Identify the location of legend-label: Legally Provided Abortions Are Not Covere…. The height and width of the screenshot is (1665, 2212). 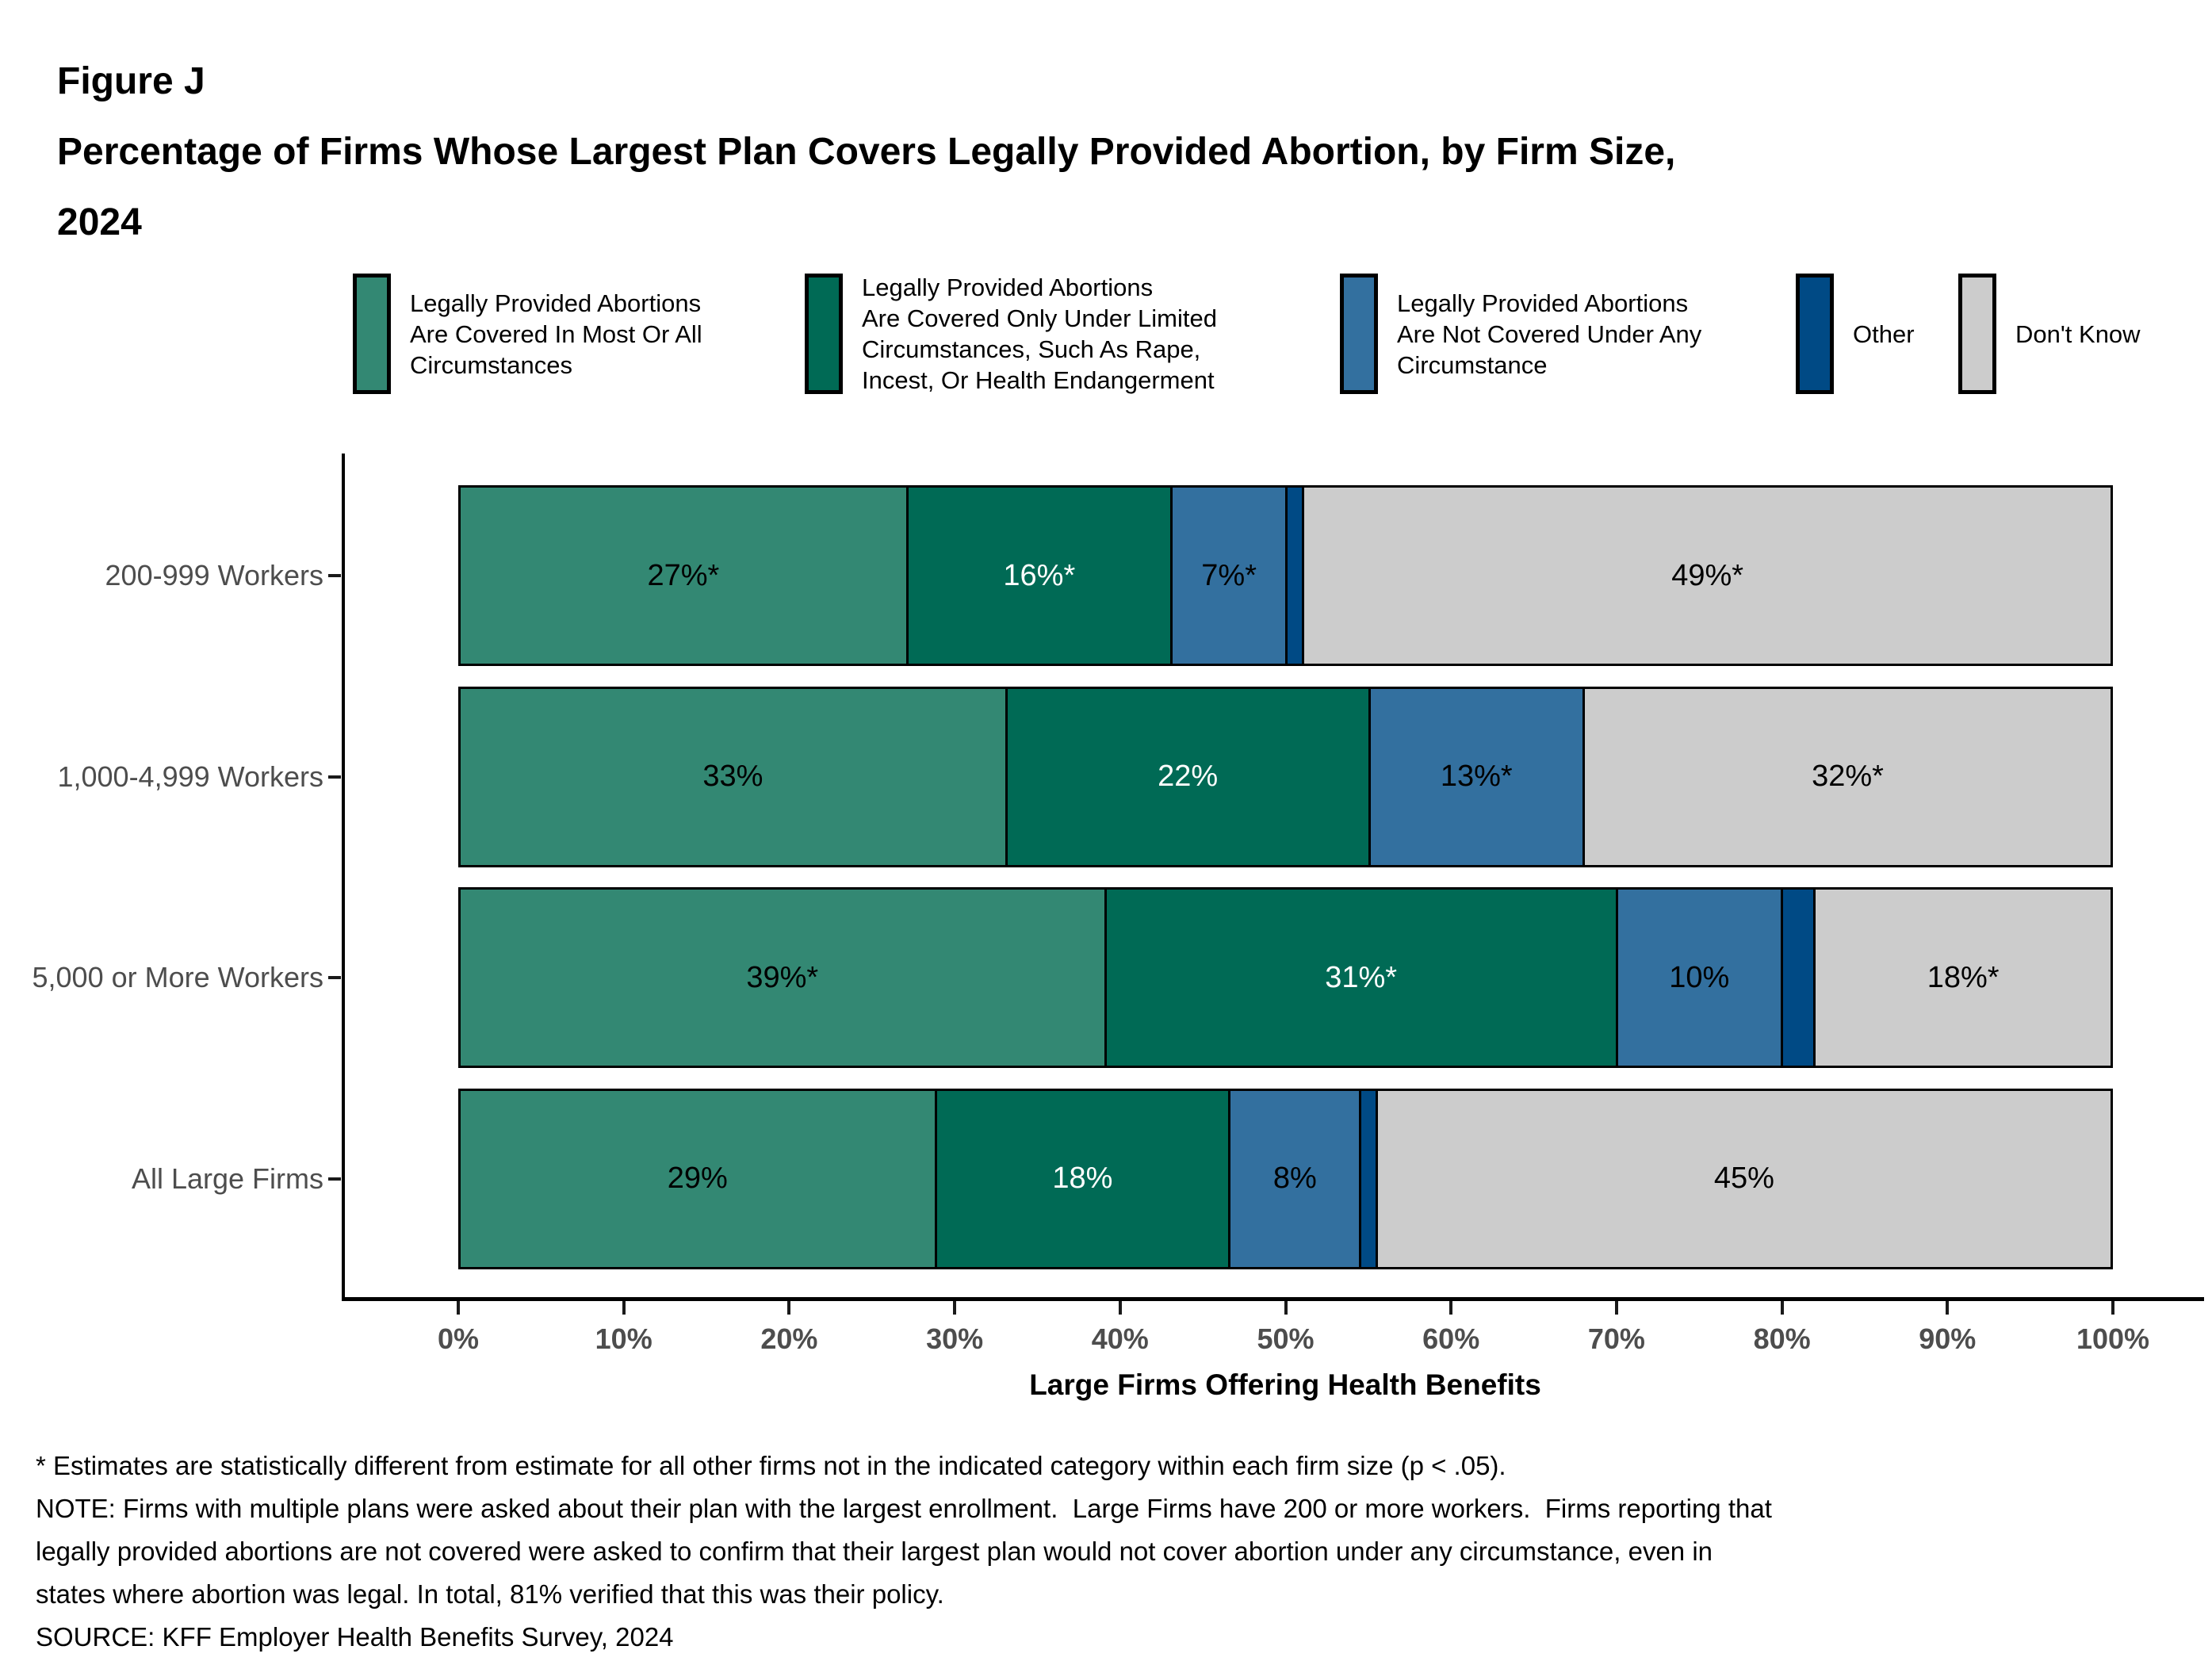
(1549, 334).